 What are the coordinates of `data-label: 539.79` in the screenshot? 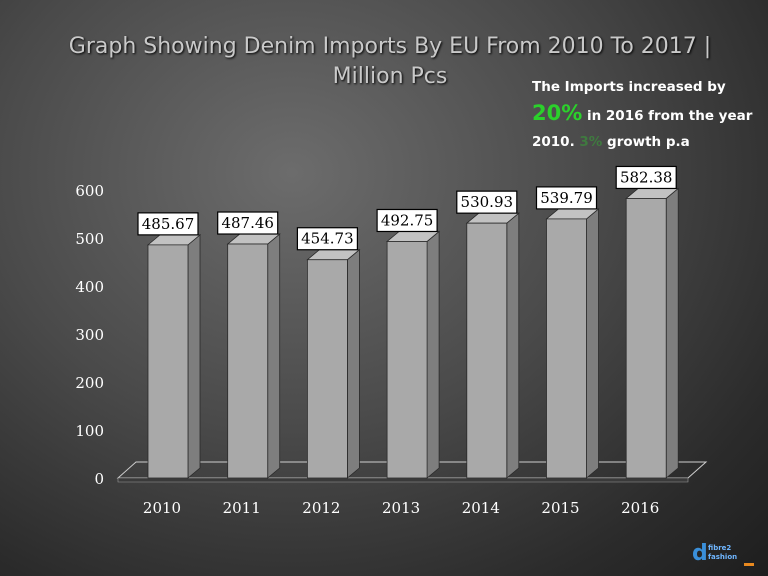 It's located at (566, 198).